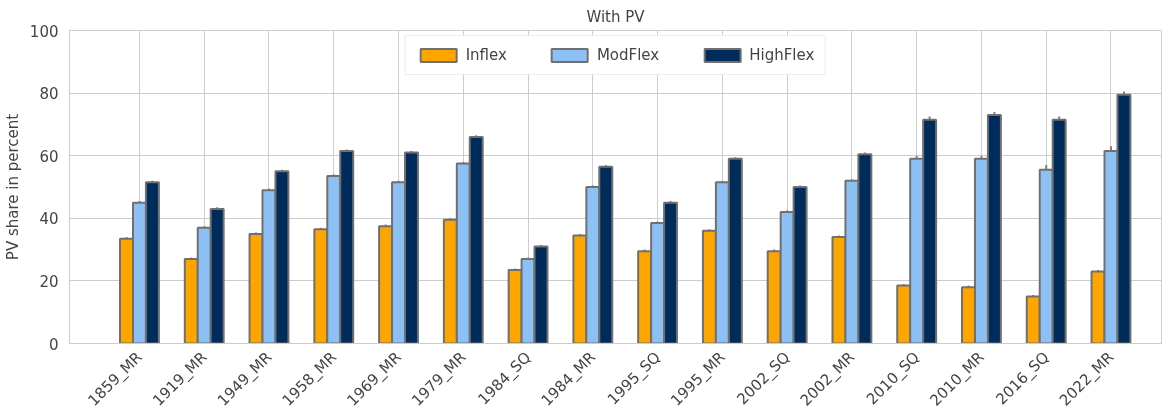  Describe the element at coordinates (616, 16) in the screenshot. I see `chart-title: With PV` at that location.